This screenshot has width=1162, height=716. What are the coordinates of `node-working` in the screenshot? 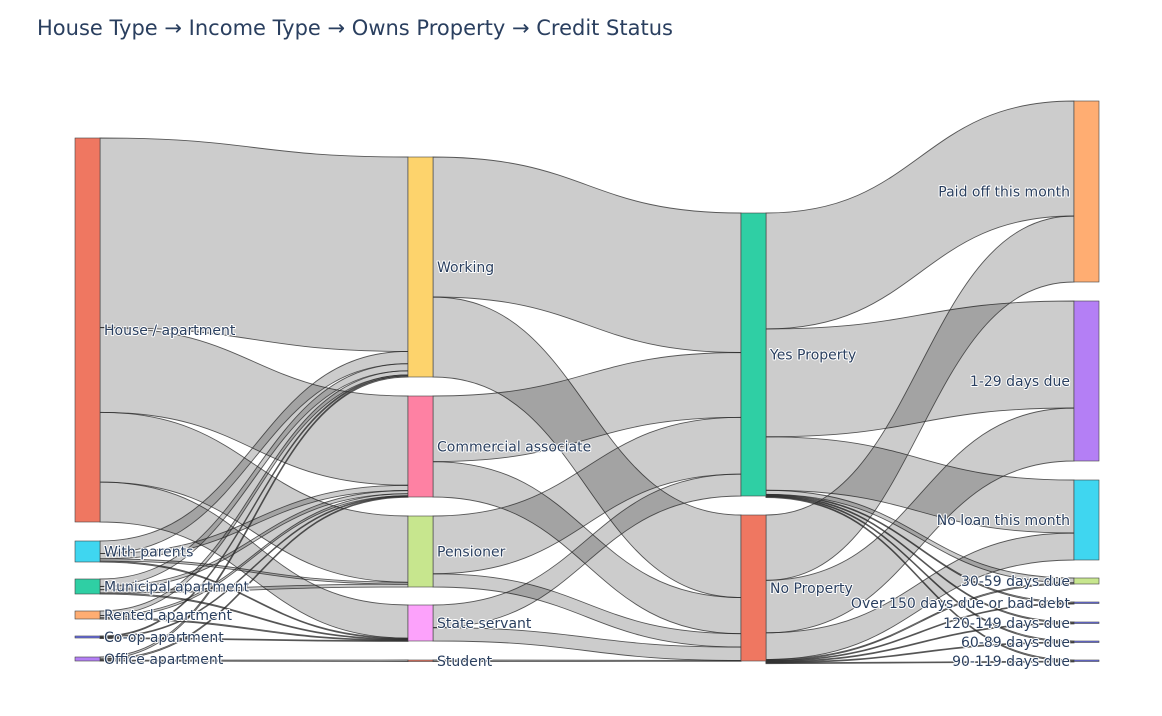 It's located at (420, 267).